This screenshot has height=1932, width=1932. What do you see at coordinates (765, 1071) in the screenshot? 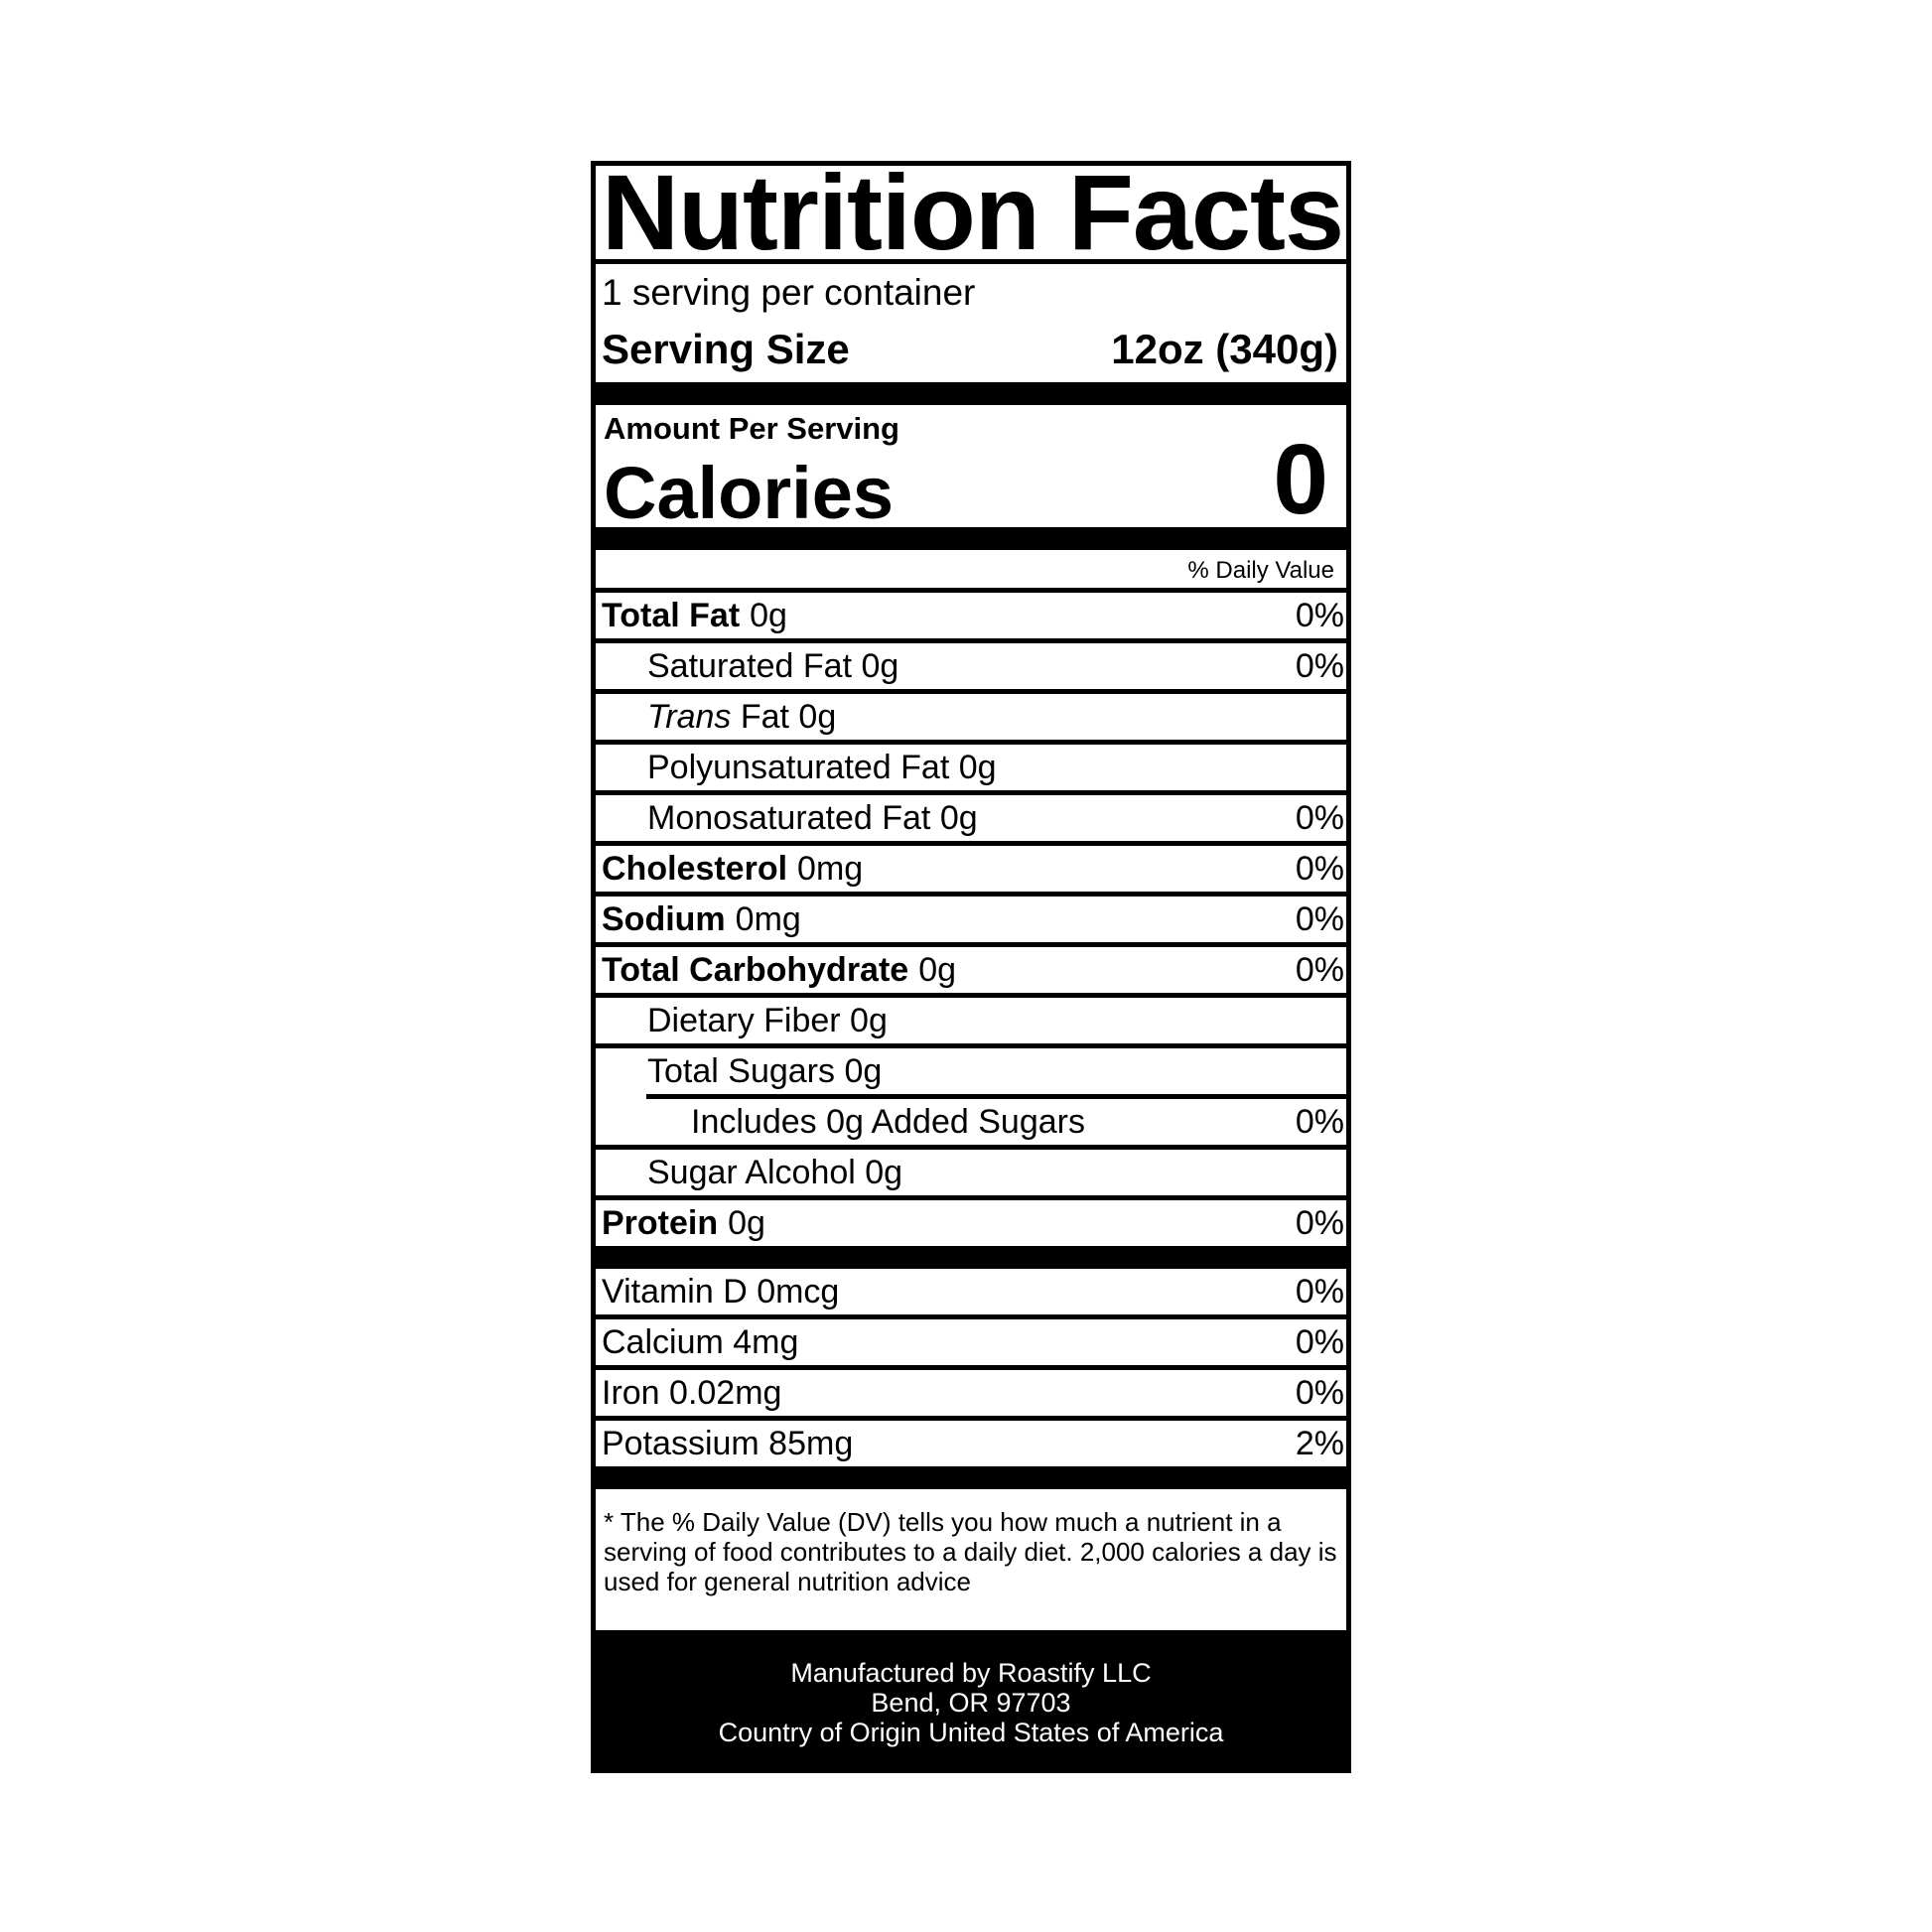
I see `nutrient-name: Total Sugars 0g` at bounding box center [765, 1071].